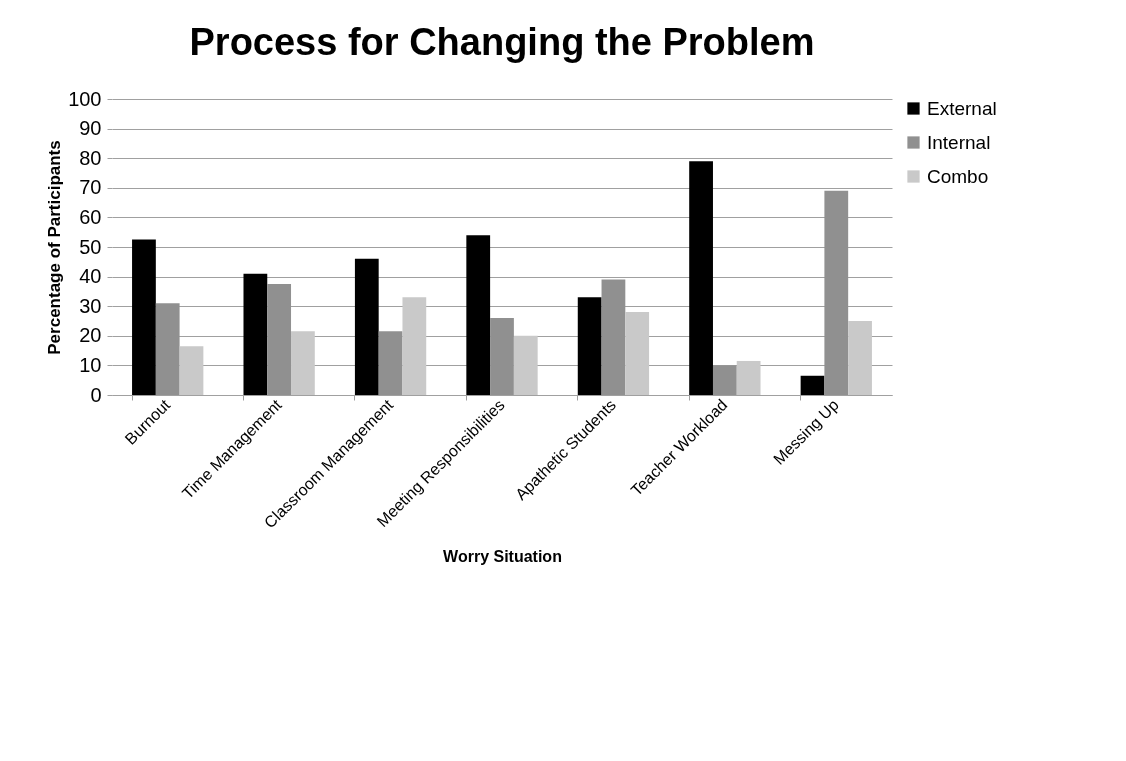 This screenshot has width=1126, height=761. I want to click on y-tick-label: 40, so click(90, 276).